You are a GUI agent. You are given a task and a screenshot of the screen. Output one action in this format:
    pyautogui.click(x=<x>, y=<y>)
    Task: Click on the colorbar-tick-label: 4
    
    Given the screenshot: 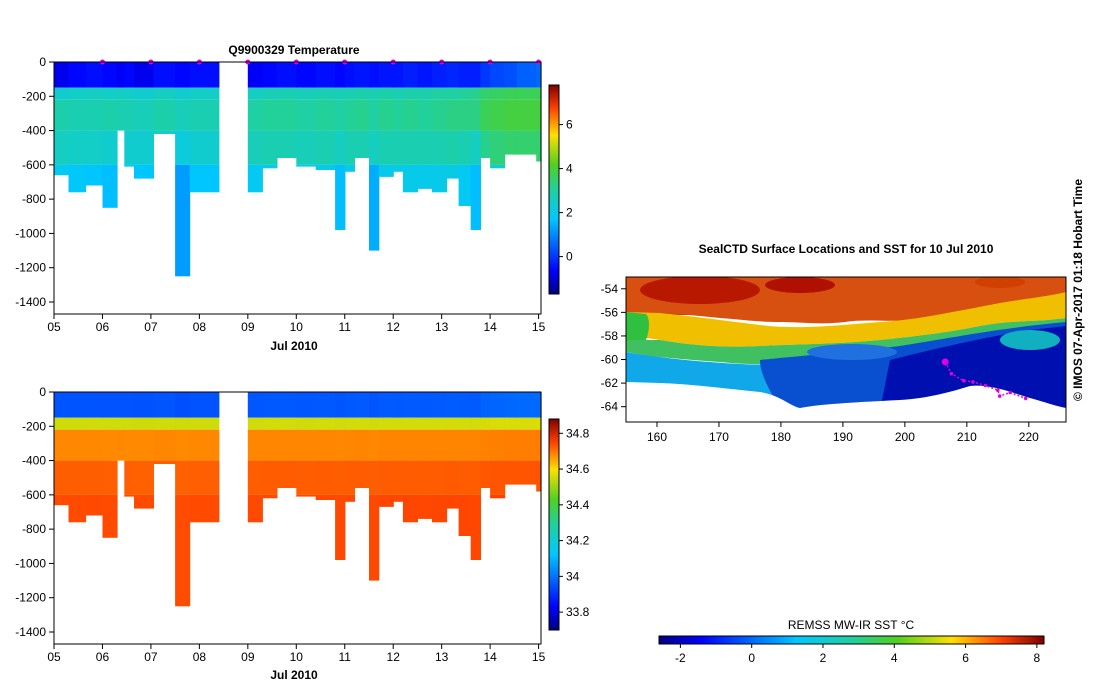 What is the action you would take?
    pyautogui.click(x=569, y=169)
    